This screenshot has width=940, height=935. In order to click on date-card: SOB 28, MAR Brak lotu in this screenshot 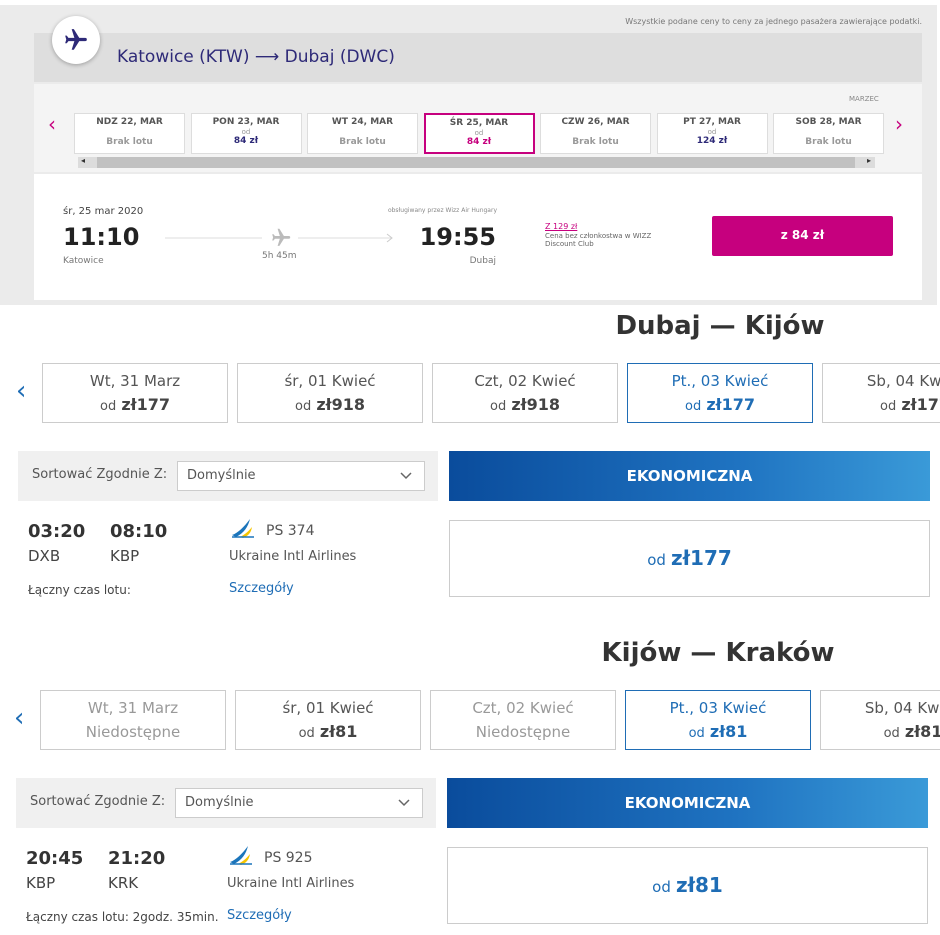, I will do `click(828, 133)`.